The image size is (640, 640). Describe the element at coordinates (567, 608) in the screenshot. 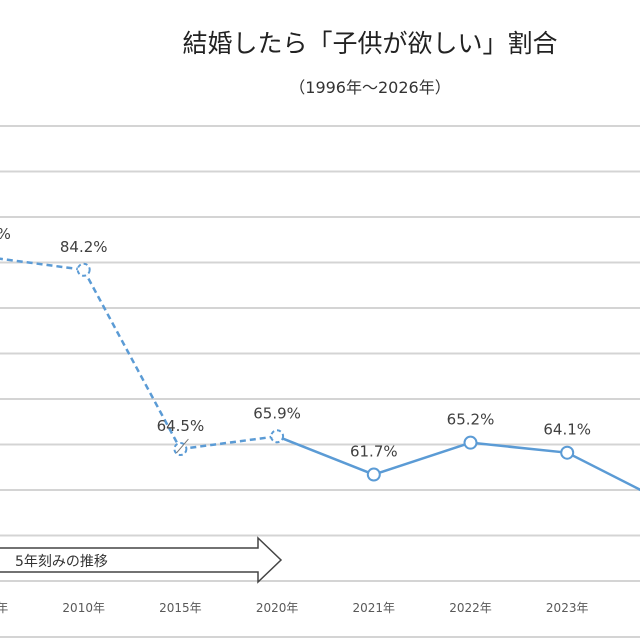

I see `x-tick-label: 2023年` at that location.